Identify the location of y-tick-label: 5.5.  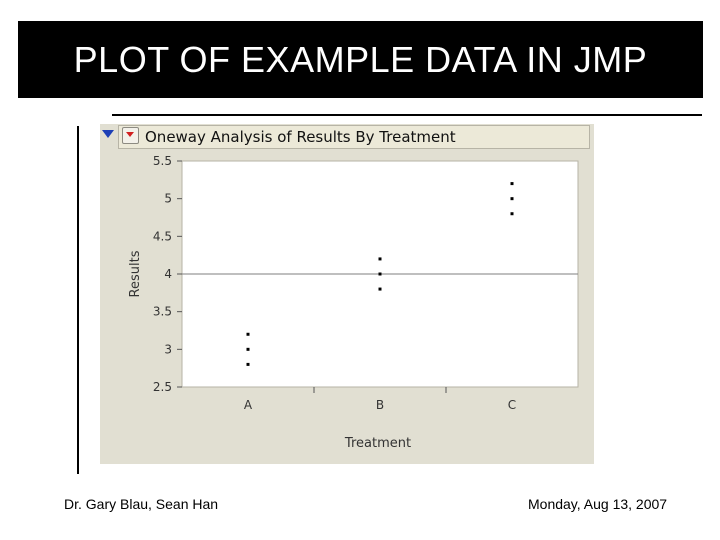
(162, 161).